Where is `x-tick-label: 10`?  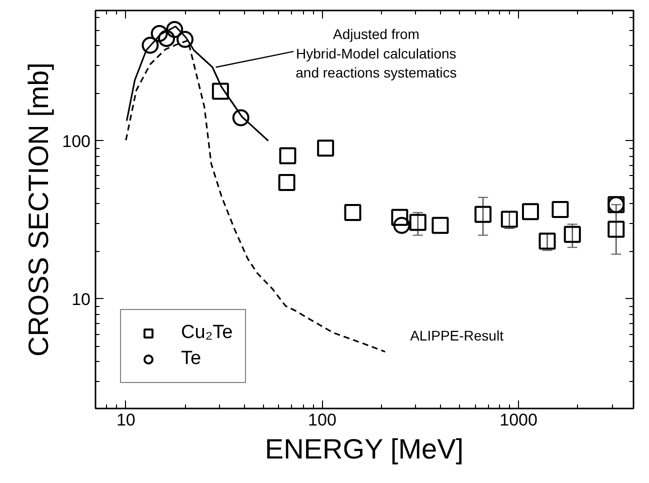 x-tick-label: 10 is located at coordinates (126, 420).